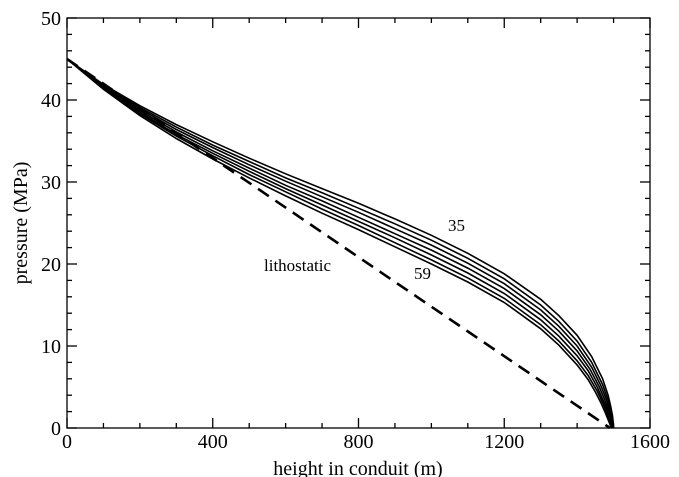 This screenshot has height=477, width=679. I want to click on y-tick-label: 30, so click(51, 183).